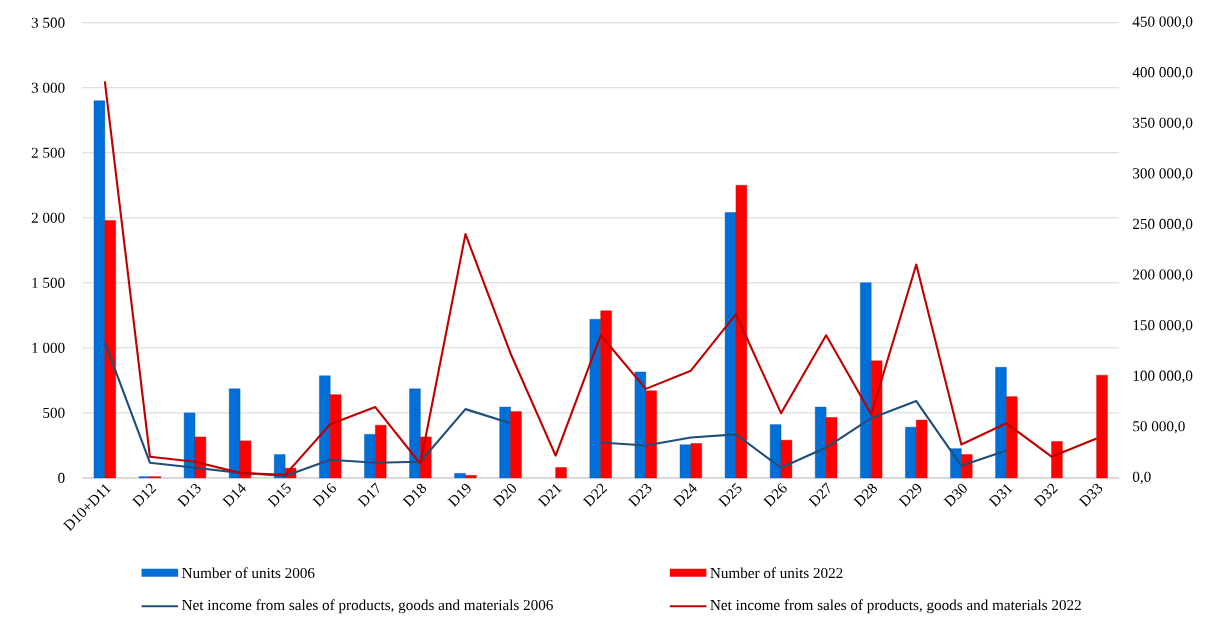 The width and height of the screenshot is (1208, 640). Describe the element at coordinates (504, 495) in the screenshot. I see `x-tick-label: D20` at that location.